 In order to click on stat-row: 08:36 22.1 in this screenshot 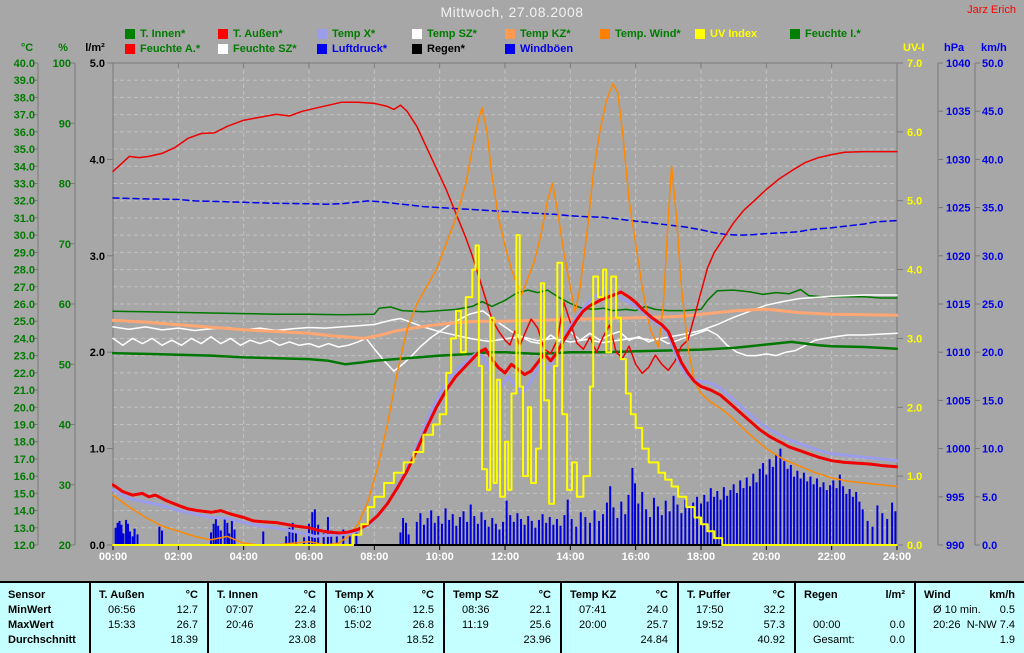, I will do `click(506, 610)`.